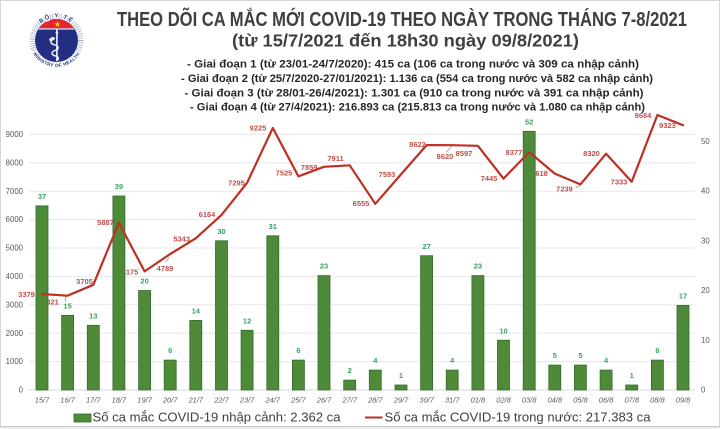 This screenshot has height=429, width=720. What do you see at coordinates (15, 333) in the screenshot?
I see `svg-text: 2000` at bounding box center [15, 333].